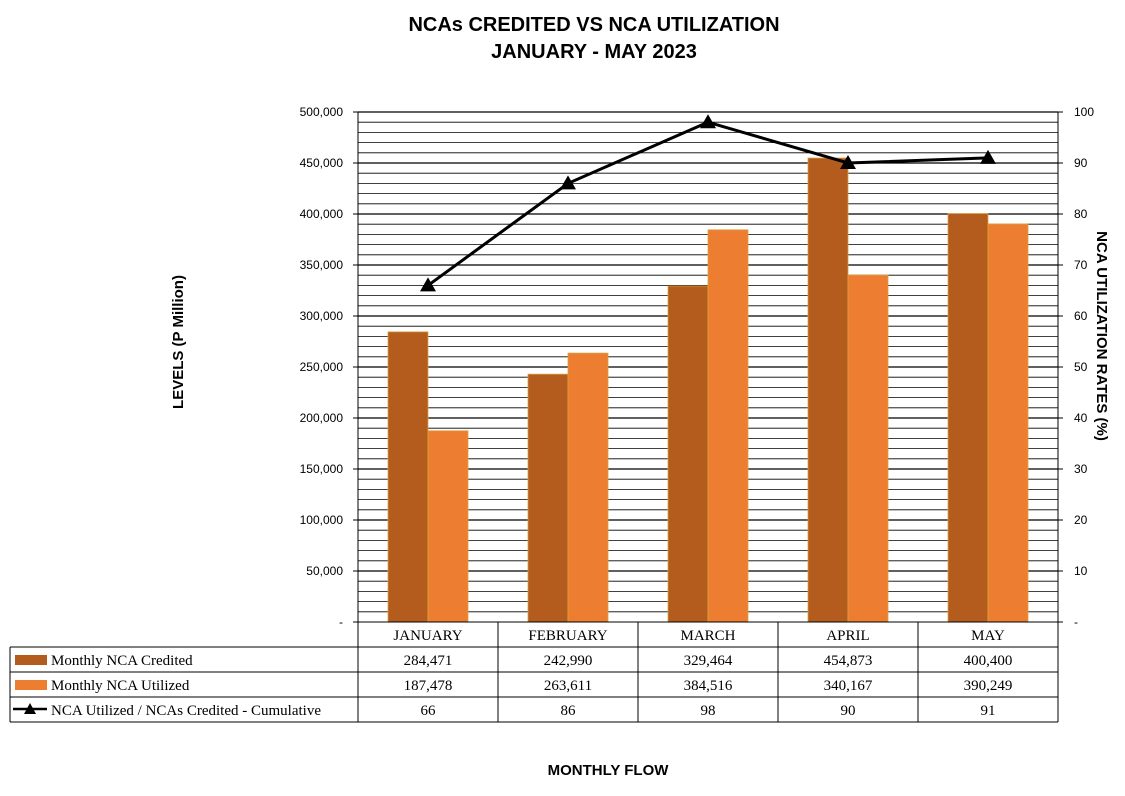 The image size is (1125, 796). What do you see at coordinates (1081, 469) in the screenshot?
I see `y2-tick-label: 30` at bounding box center [1081, 469].